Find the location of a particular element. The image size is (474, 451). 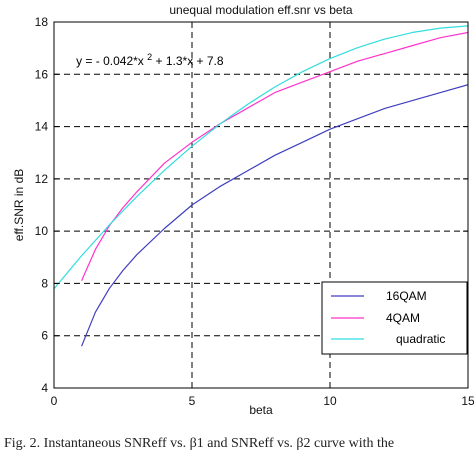

equation-part-2: + 1.3*x + 7.8 is located at coordinates (190, 61).